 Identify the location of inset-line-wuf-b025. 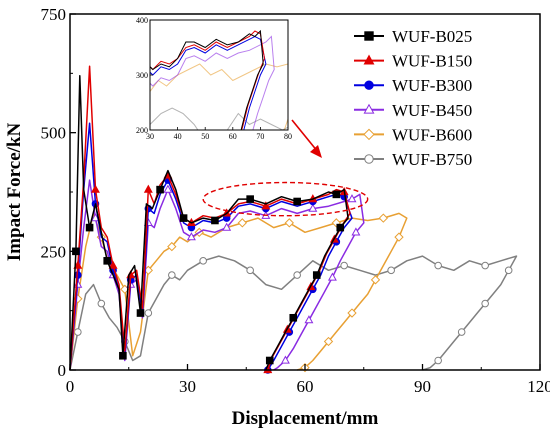
(207, 79).